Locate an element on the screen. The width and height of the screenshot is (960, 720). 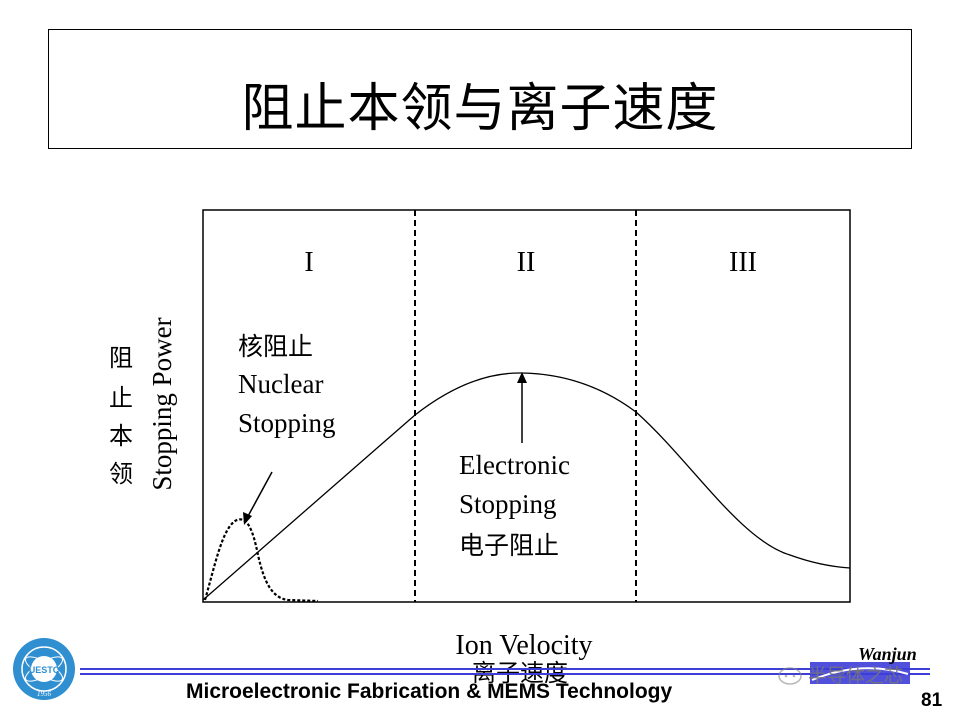
watermark-text: 半导体之芯 is located at coordinates (856, 676).